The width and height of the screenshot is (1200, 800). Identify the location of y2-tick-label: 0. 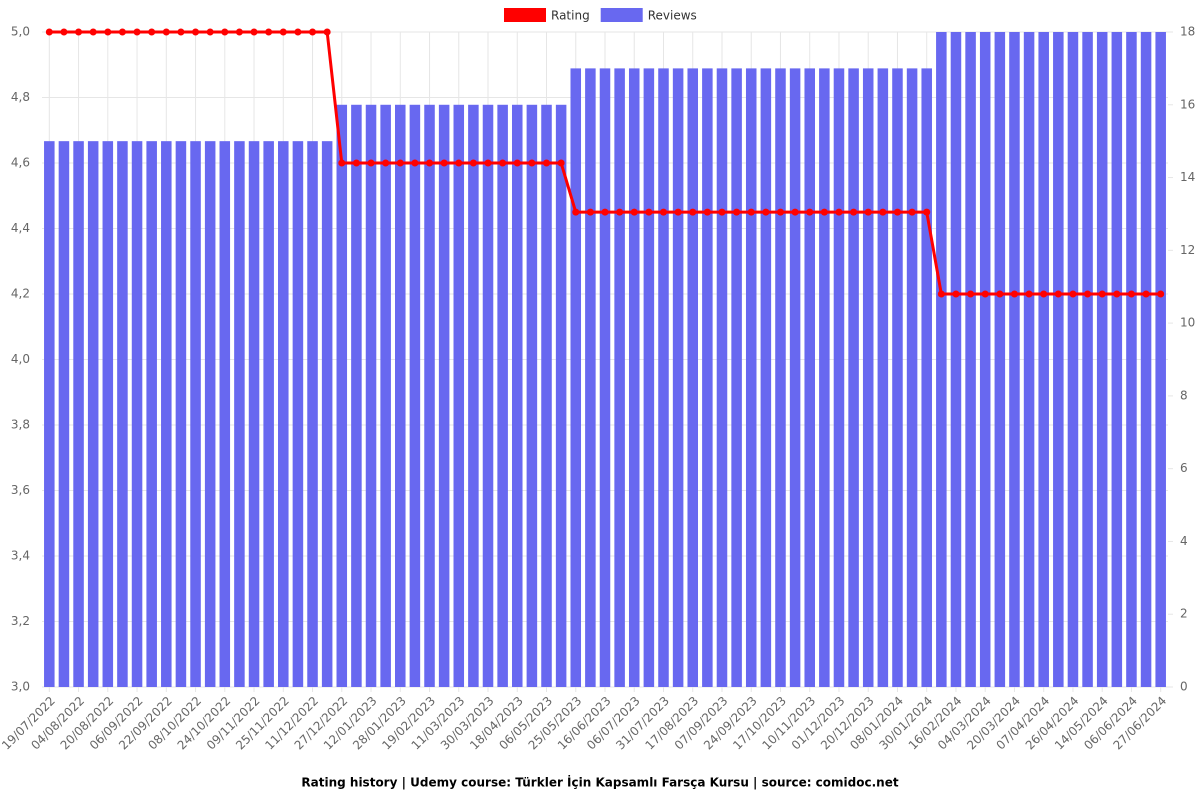
(1184, 687).